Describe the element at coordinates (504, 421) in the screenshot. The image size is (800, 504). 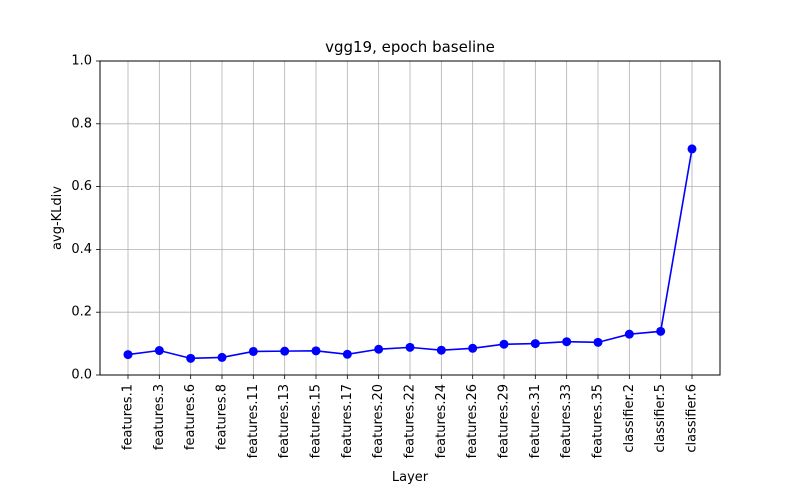
I see `x-tick-label: features.29` at that location.